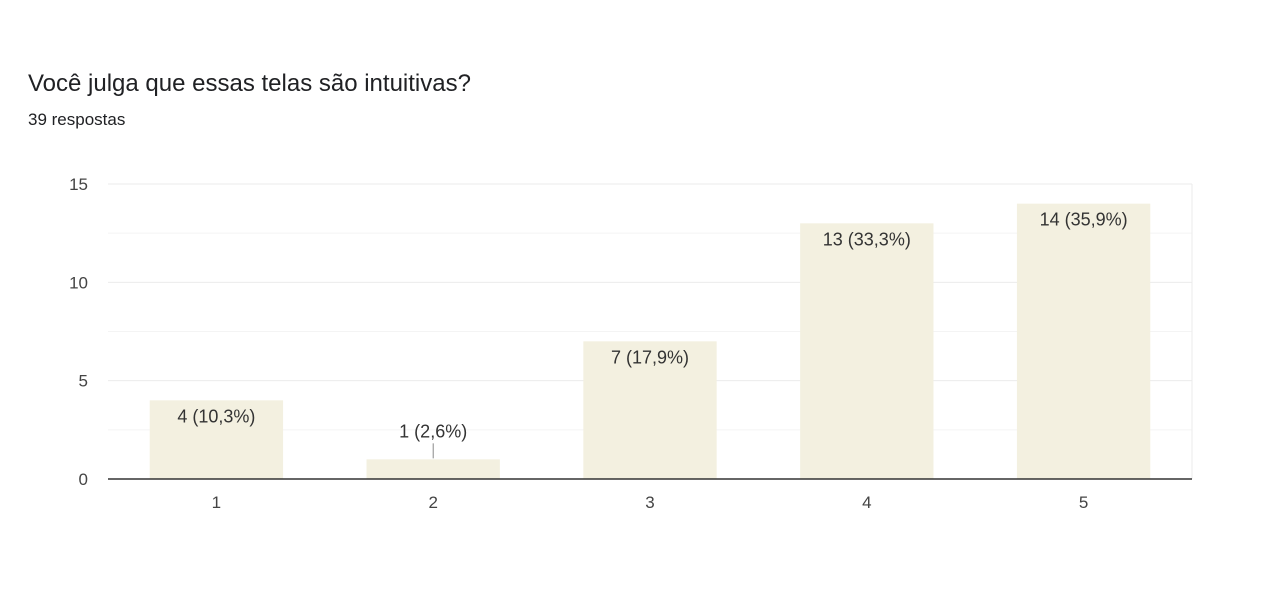 This screenshot has width=1280, height=604. Describe the element at coordinates (867, 239) in the screenshot. I see `data-label: 13 (33,3%)` at that location.